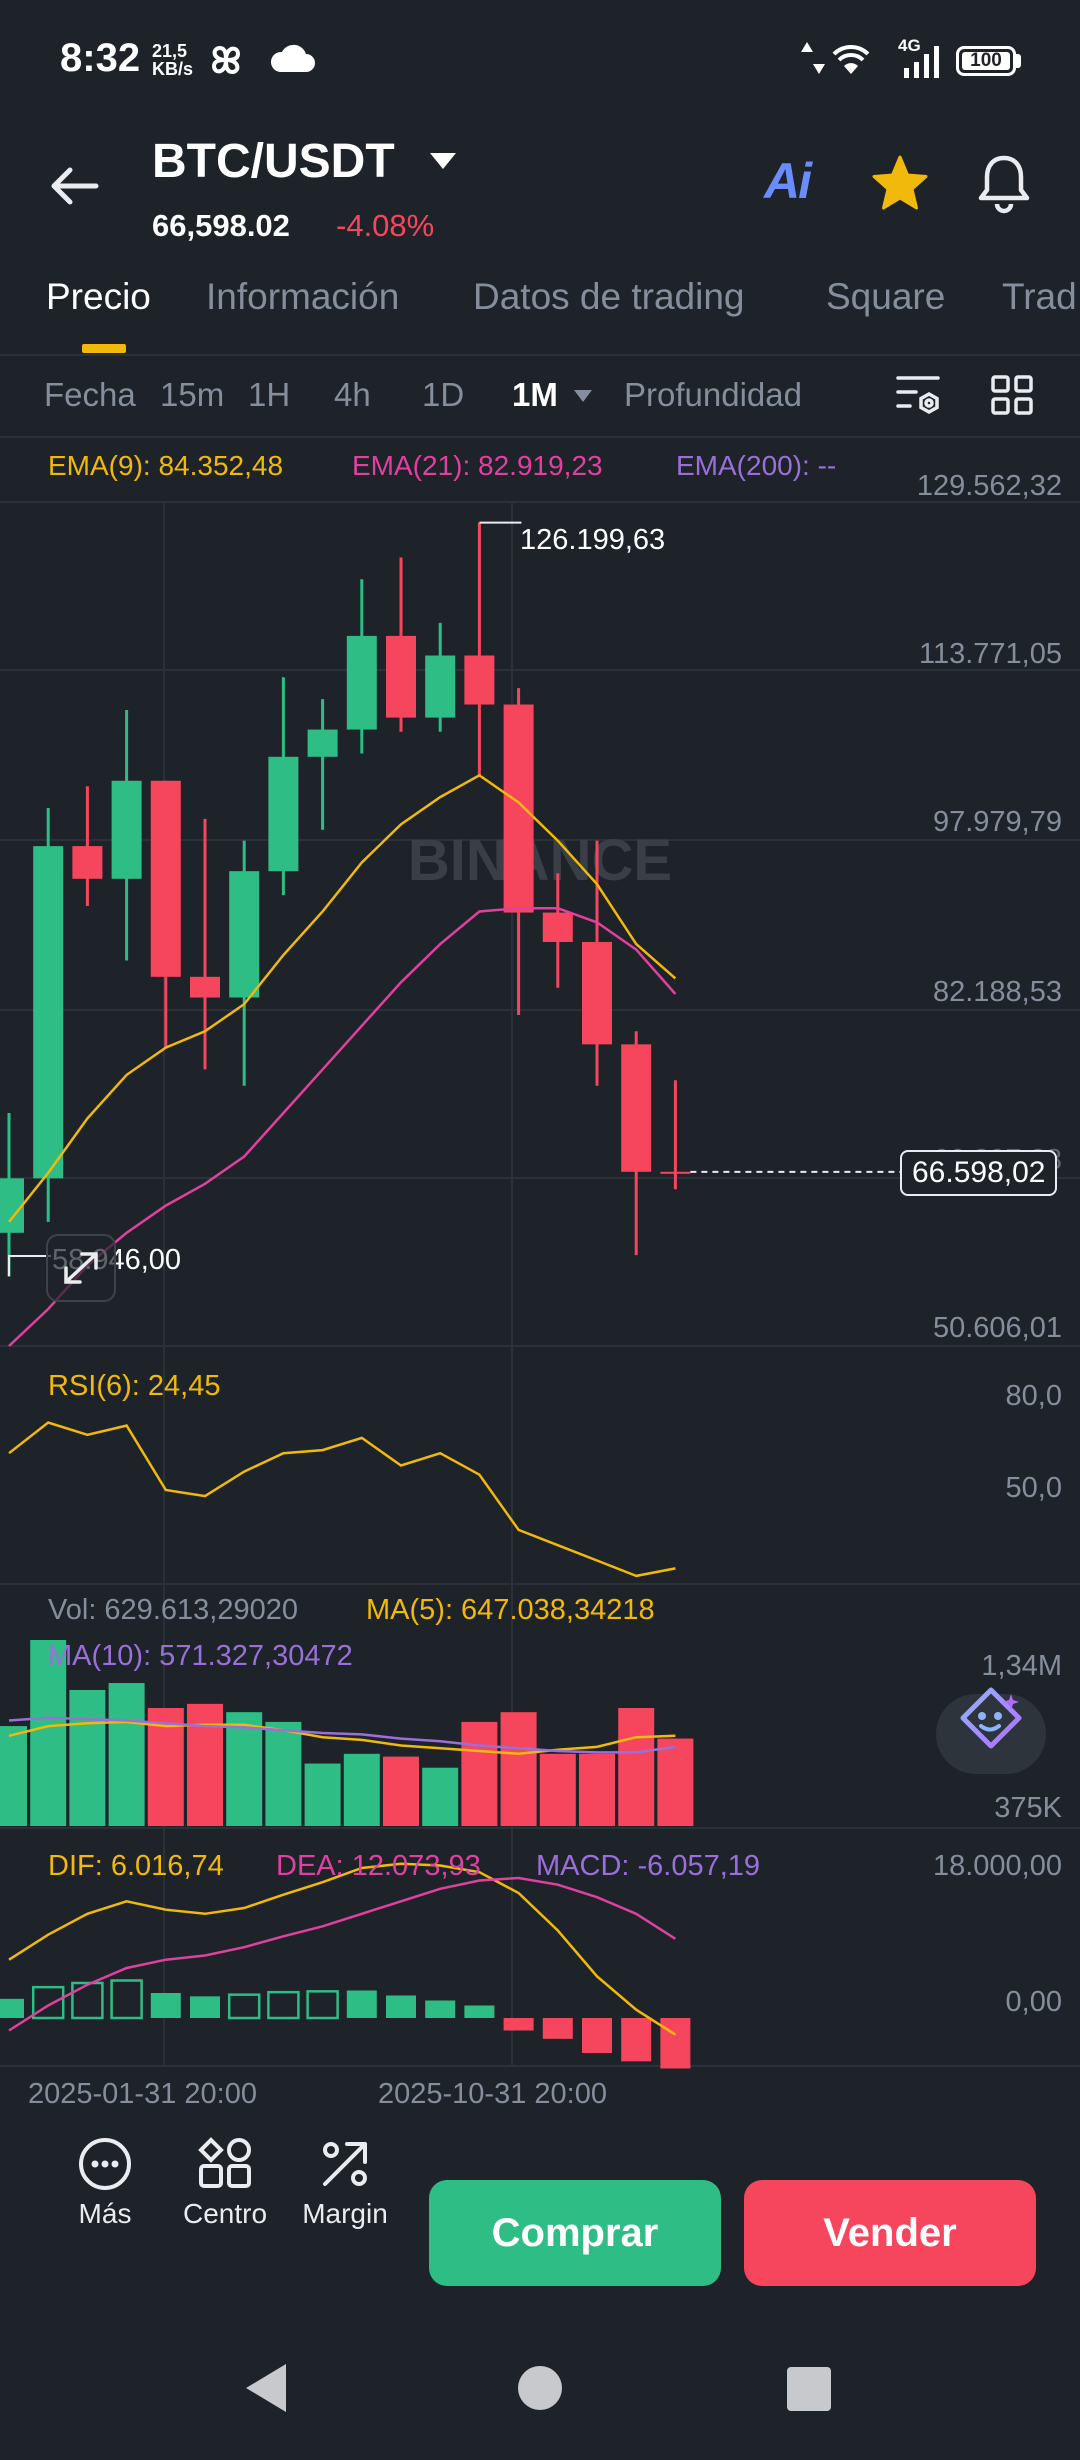 Image resolution: width=1080 pixels, height=2460 pixels. Describe the element at coordinates (273, 161) in the screenshot. I see `pair-title: BTC/USDT` at that location.